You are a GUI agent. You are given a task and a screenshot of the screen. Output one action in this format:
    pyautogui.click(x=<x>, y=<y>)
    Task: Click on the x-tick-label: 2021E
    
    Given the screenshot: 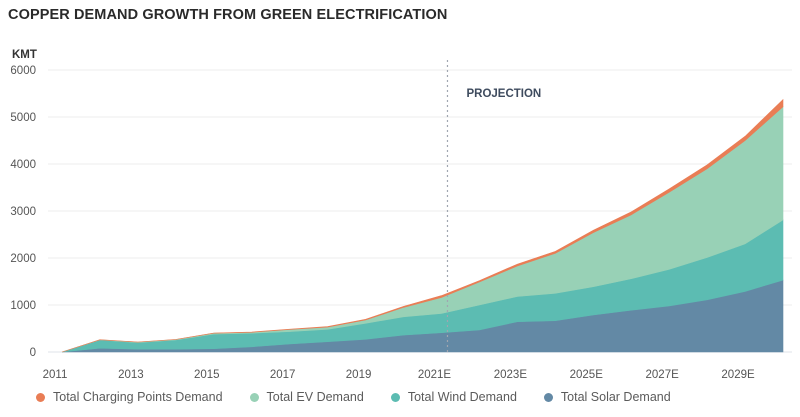 What is the action you would take?
    pyautogui.click(x=435, y=375)
    